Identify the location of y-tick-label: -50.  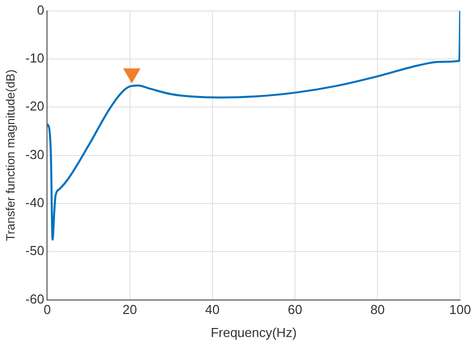
(34, 250).